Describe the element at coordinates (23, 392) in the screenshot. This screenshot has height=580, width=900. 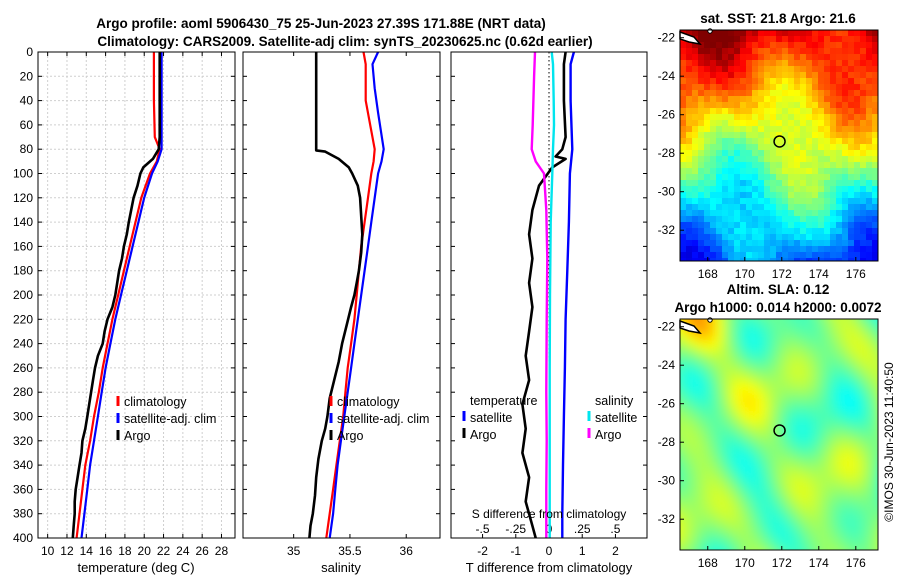
I see `y-tick-label: 280` at that location.